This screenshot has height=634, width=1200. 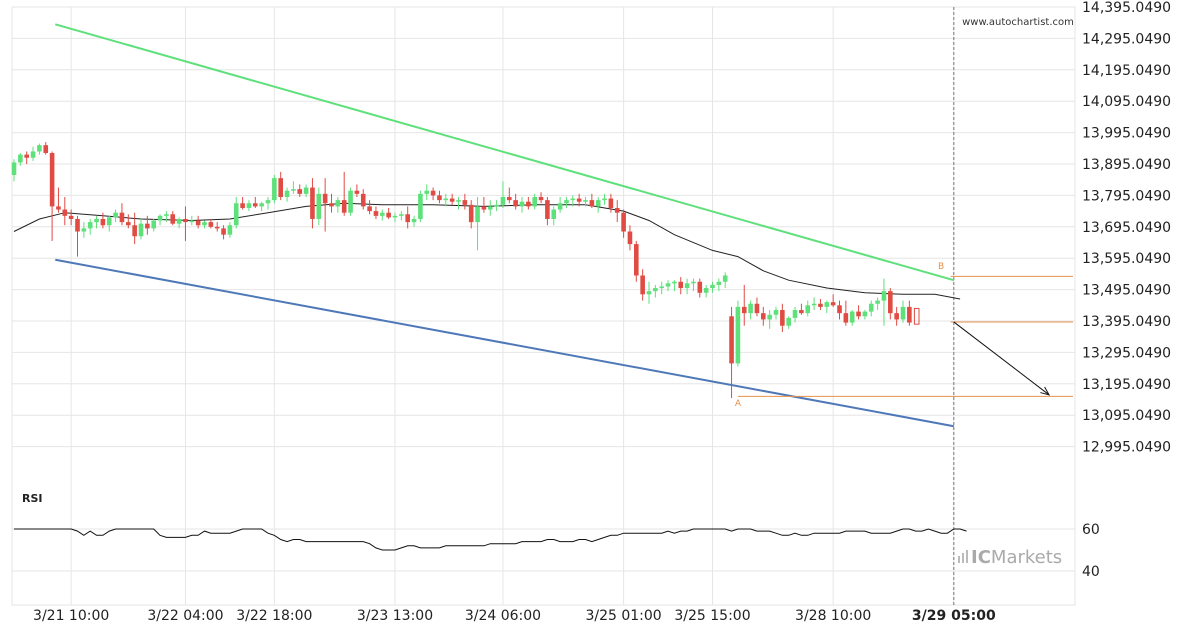 What do you see at coordinates (1001, 358) in the screenshot?
I see `forecast-arrow-line` at bounding box center [1001, 358].